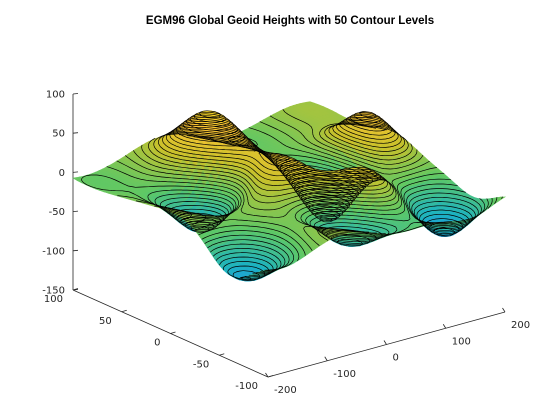  What do you see at coordinates (53, 251) in the screenshot?
I see `z-tick-label: -100` at bounding box center [53, 251].